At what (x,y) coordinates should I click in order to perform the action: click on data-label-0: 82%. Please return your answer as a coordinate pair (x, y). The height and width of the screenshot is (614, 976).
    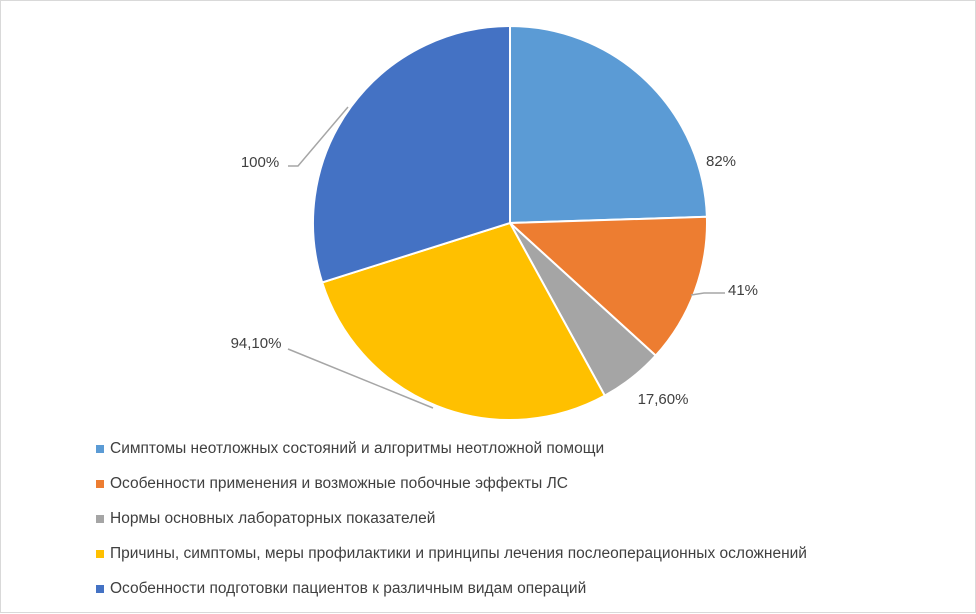
    Looking at the image, I should click on (721, 161).